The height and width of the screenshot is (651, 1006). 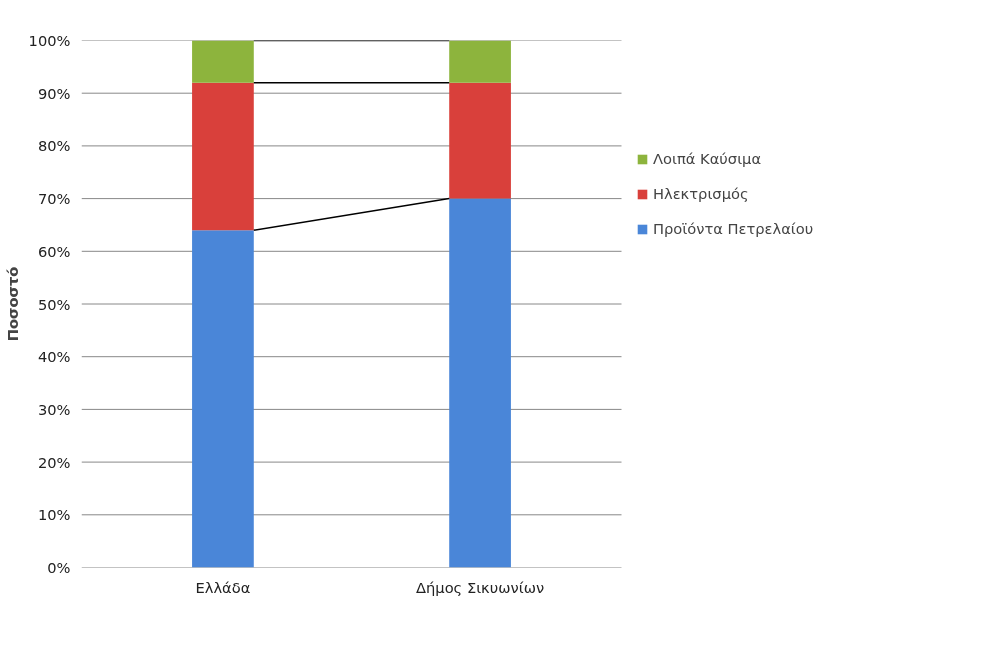 I want to click on y-tick-label: 70%, so click(x=54, y=199).